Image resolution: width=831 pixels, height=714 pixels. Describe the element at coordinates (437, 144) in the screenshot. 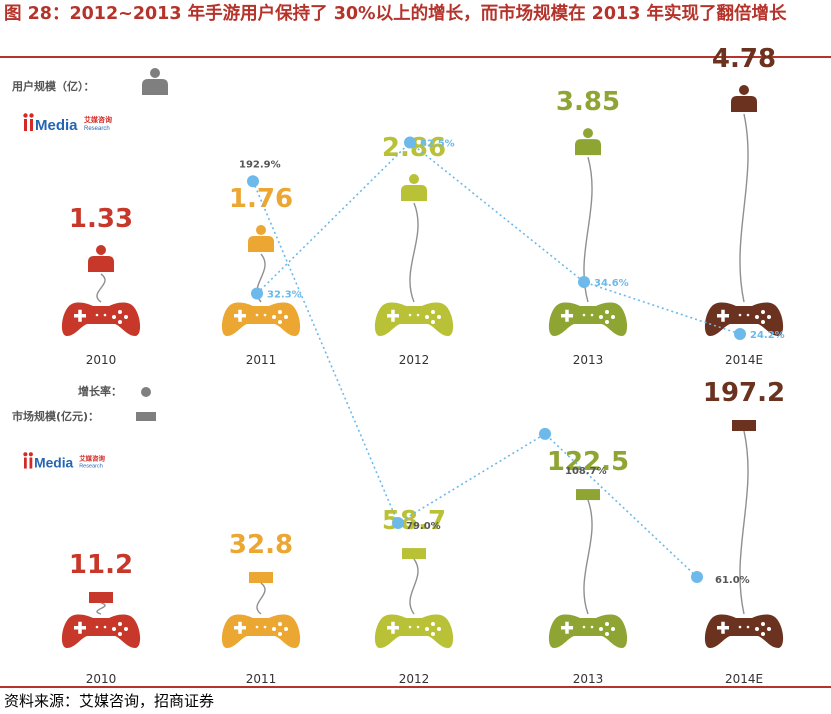

I see `growth-label: 62.5%` at that location.